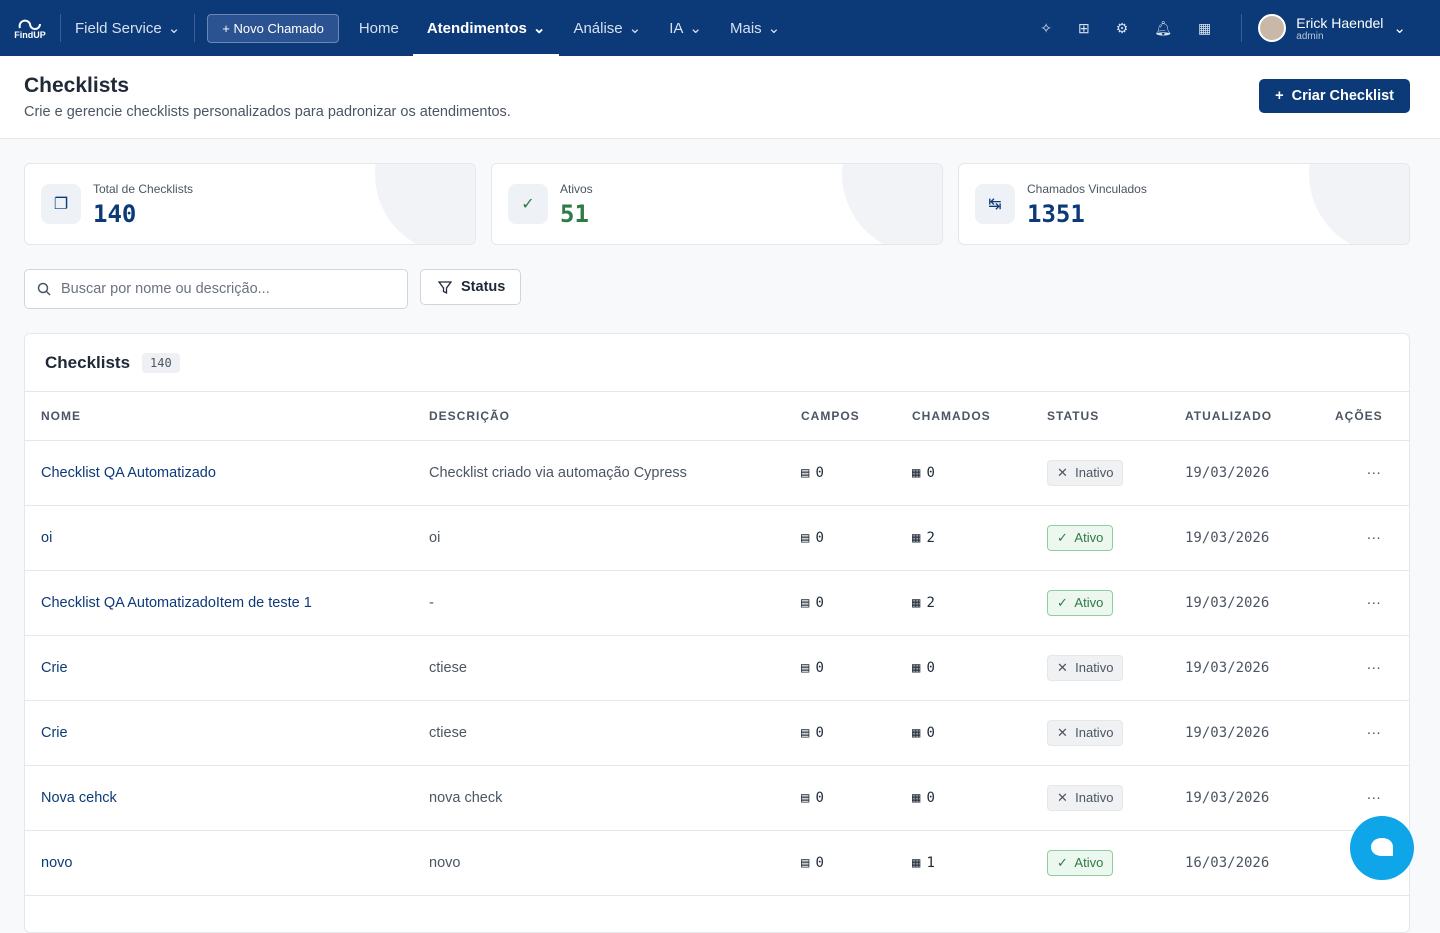 This screenshot has height=933, width=1440. What do you see at coordinates (1089, 862) in the screenshot?
I see `status-text: Ativo` at bounding box center [1089, 862].